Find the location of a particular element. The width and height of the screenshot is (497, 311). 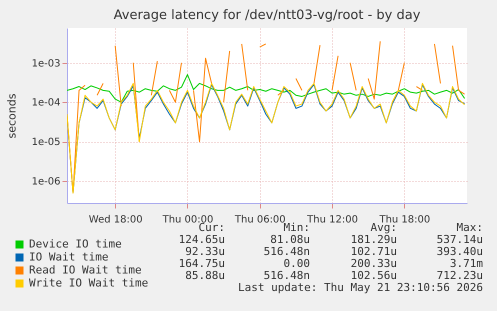

y-tick-label: 1e-04 is located at coordinates (46, 103).